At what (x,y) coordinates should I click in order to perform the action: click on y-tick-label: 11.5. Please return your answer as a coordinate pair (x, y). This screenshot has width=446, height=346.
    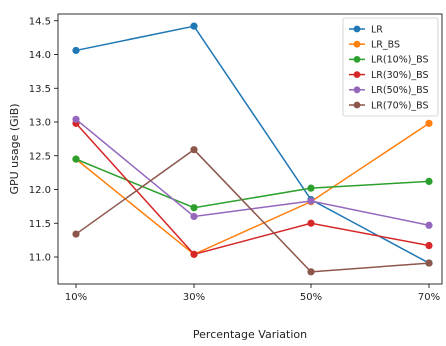
    Looking at the image, I should click on (40, 224).